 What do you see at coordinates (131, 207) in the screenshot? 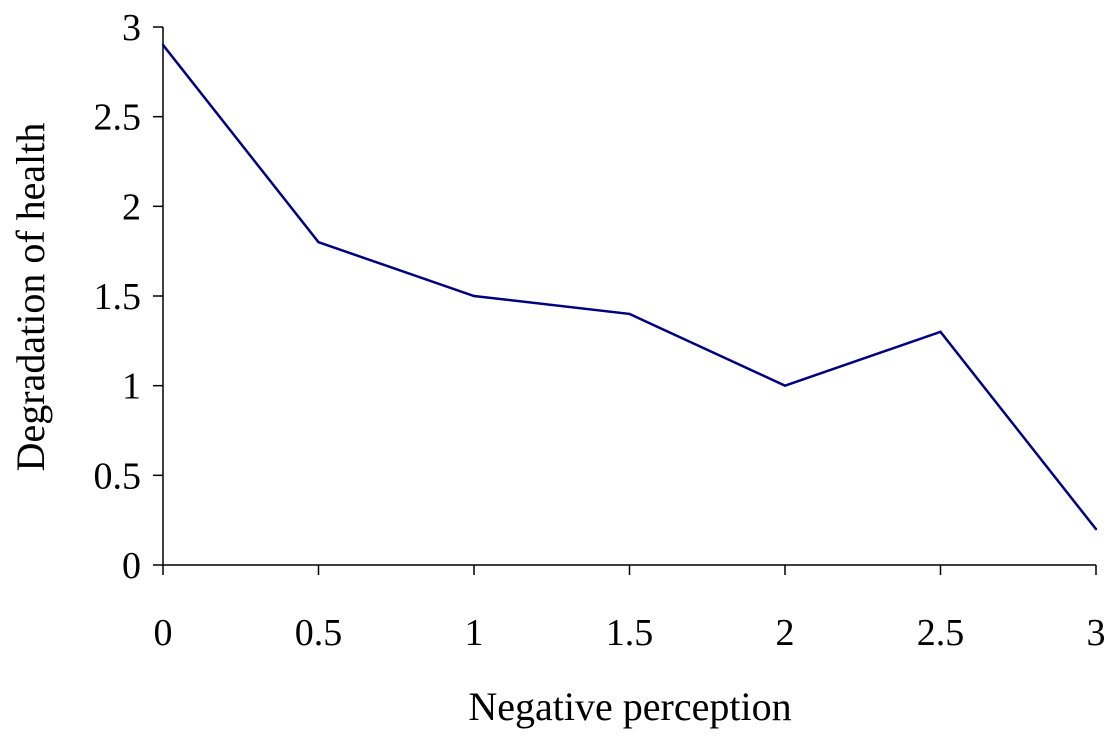
I see `y-tick-label: 2` at bounding box center [131, 207].